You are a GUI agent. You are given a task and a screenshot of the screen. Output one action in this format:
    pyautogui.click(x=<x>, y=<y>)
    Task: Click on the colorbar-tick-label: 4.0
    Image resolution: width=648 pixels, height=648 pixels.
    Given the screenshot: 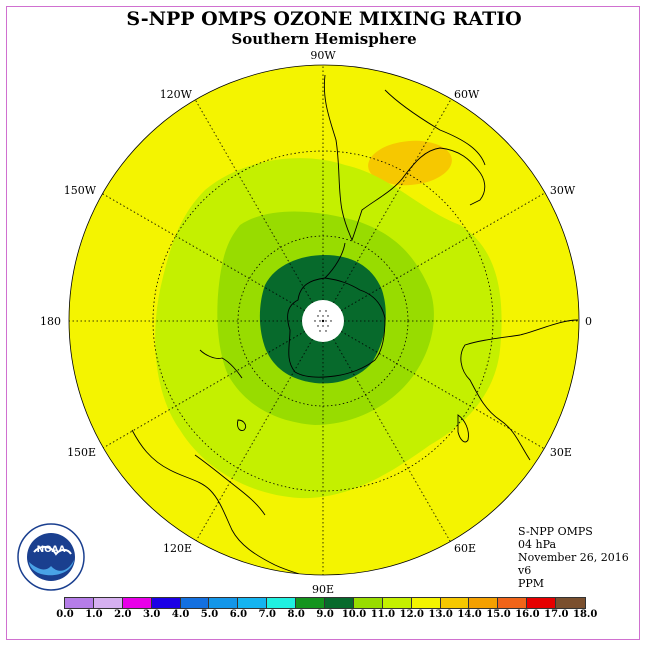 What is the action you would take?
    pyautogui.click(x=180, y=614)
    